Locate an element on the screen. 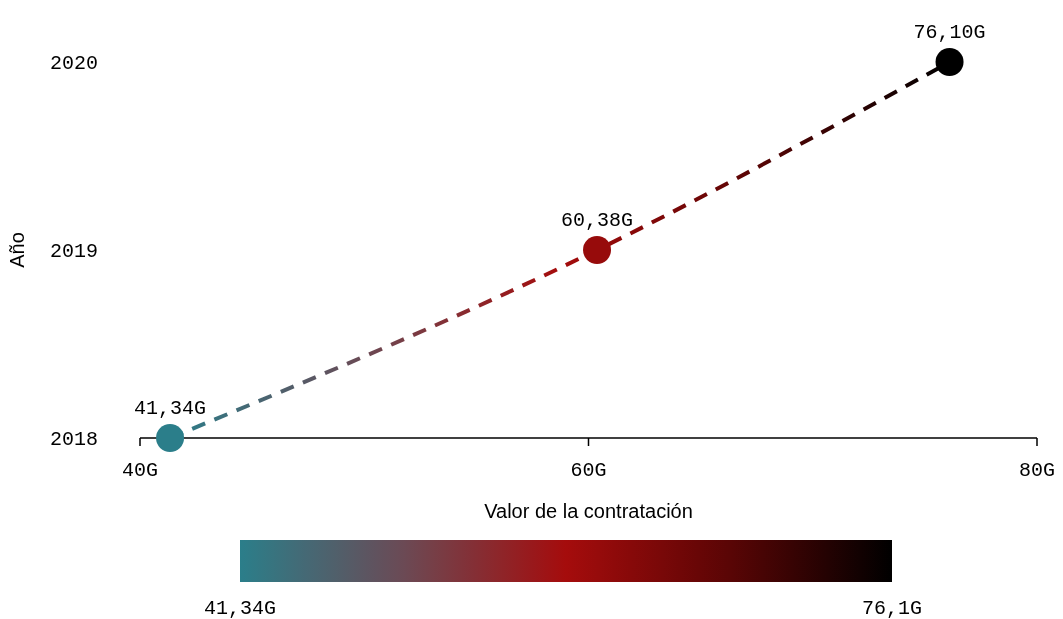 Image resolution: width=1063 pixels, height=619 pixels. y-tick-label: 2018 is located at coordinates (73, 439).